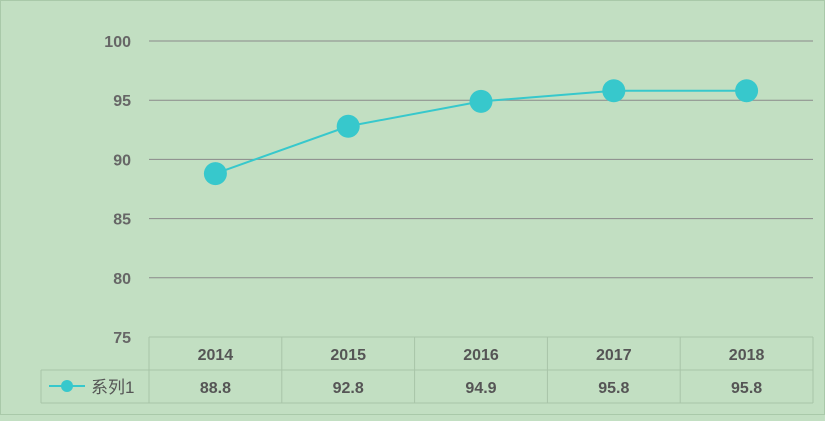 The height and width of the screenshot is (421, 825). I want to click on legend-key-marker, so click(67, 386).